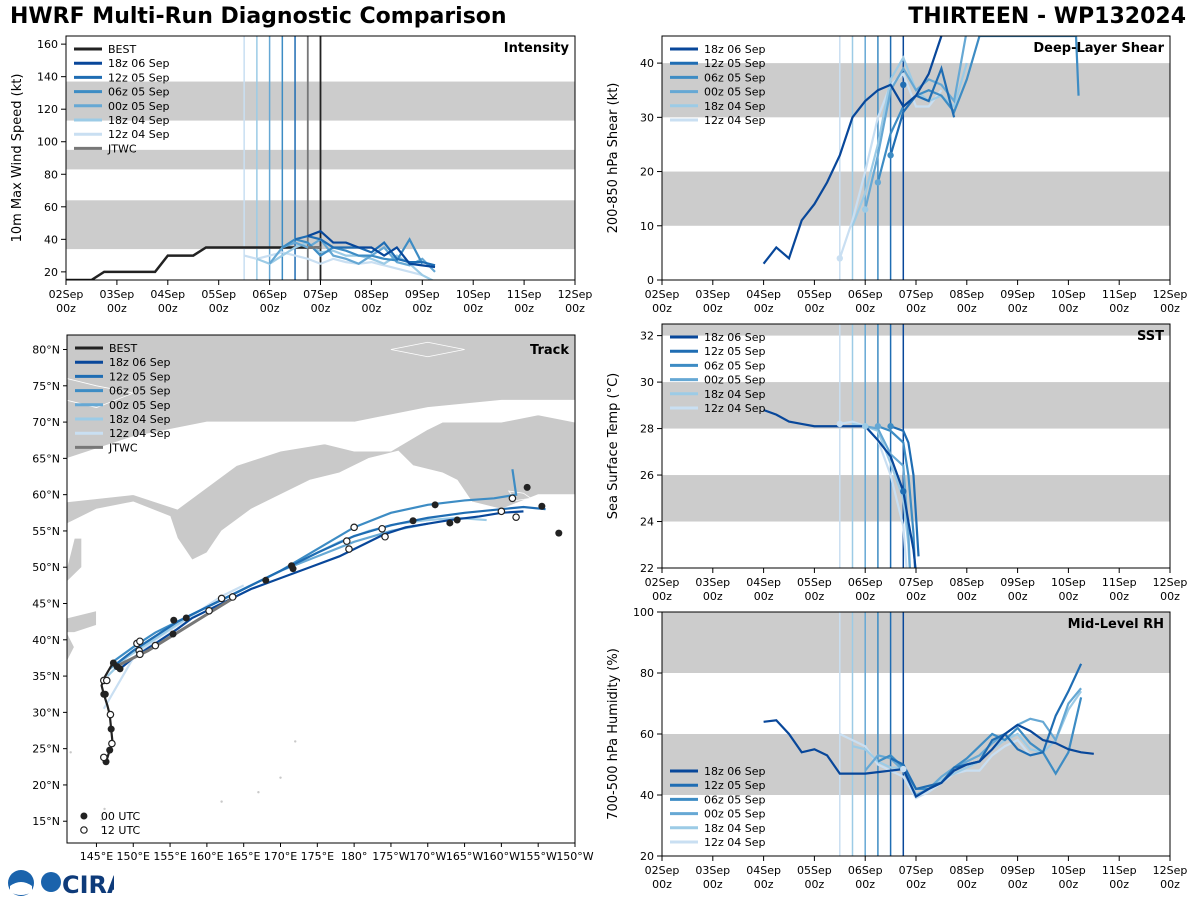  I want to click on lat-tick-label: 50°N, so click(46, 567).